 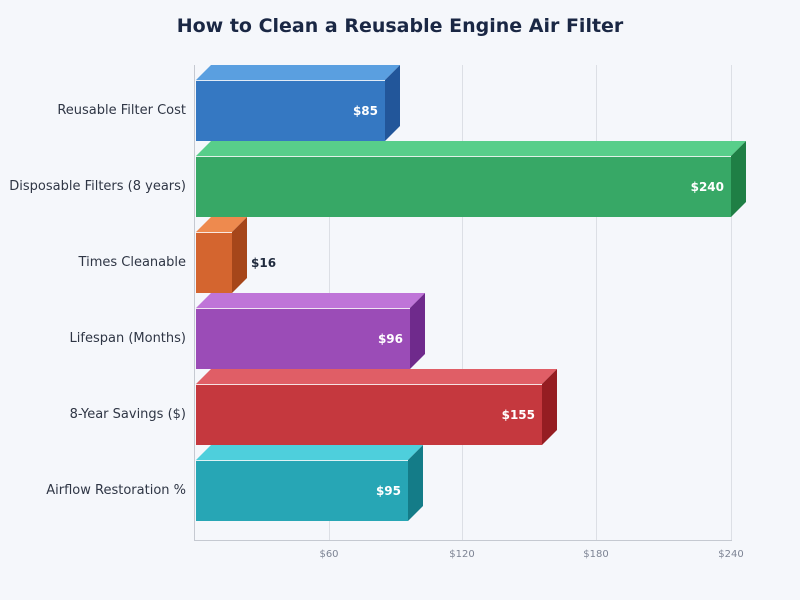 What do you see at coordinates (127, 414) in the screenshot?
I see `category-label: 8-Year Savings ($)` at bounding box center [127, 414].